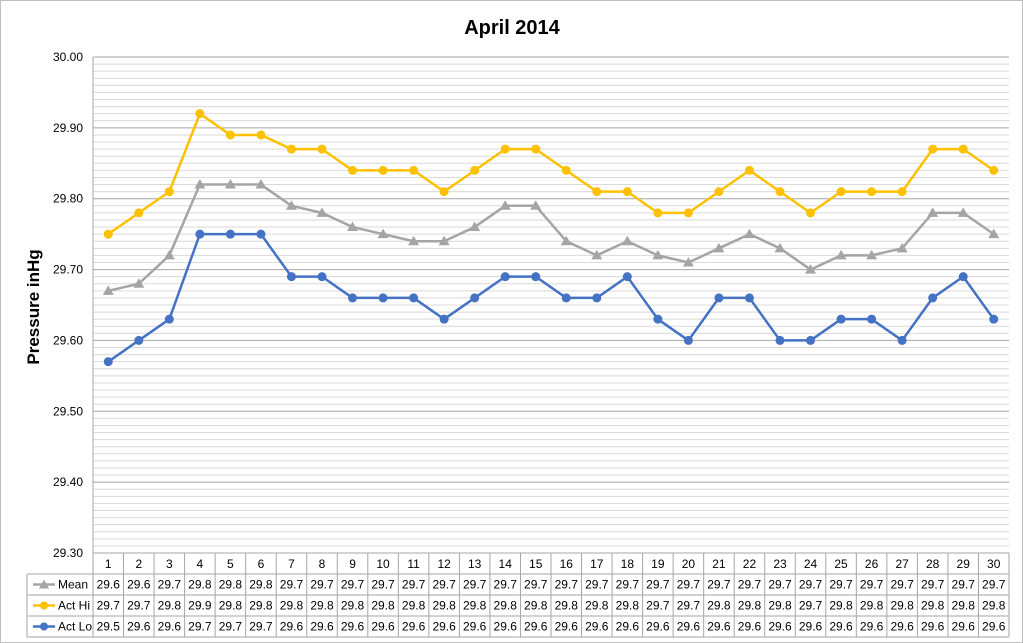 This screenshot has height=643, width=1023. Describe the element at coordinates (597, 564) in the screenshot. I see `x-tick-label: 17` at that location.